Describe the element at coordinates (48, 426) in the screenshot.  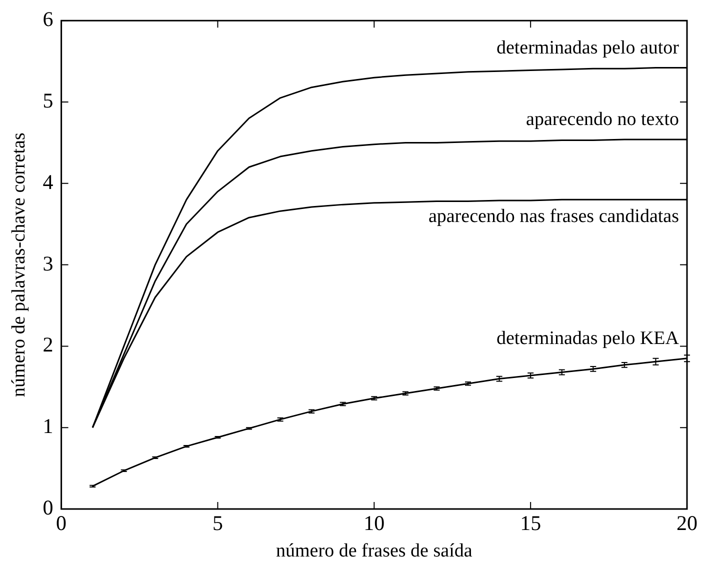
I see `y-tick-label: 1` at that location.